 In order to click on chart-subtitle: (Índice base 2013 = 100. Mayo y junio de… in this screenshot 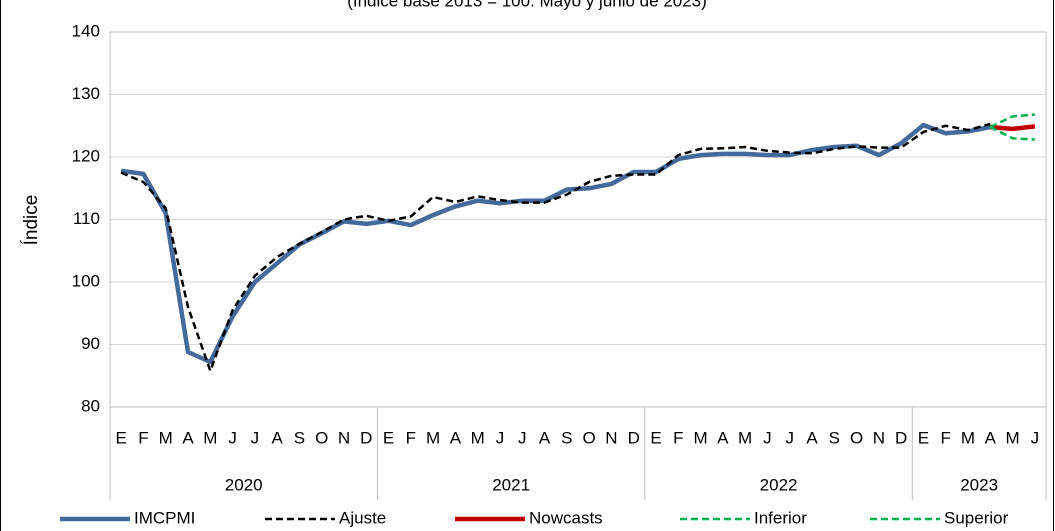, I will do `click(527, 5)`.